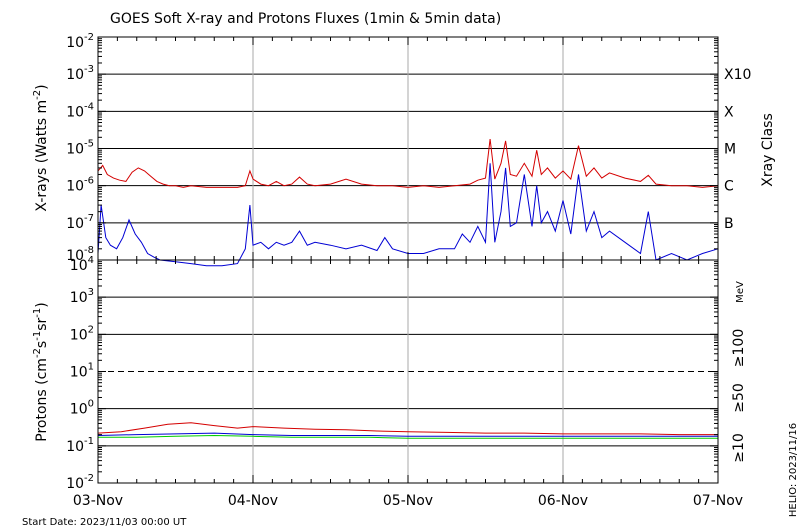 Image resolution: width=800 pixels, height=530 pixels. What do you see at coordinates (104, 522) in the screenshot?
I see `start-date-label: Start Date: 2023/11/03 00:00 UT` at bounding box center [104, 522].